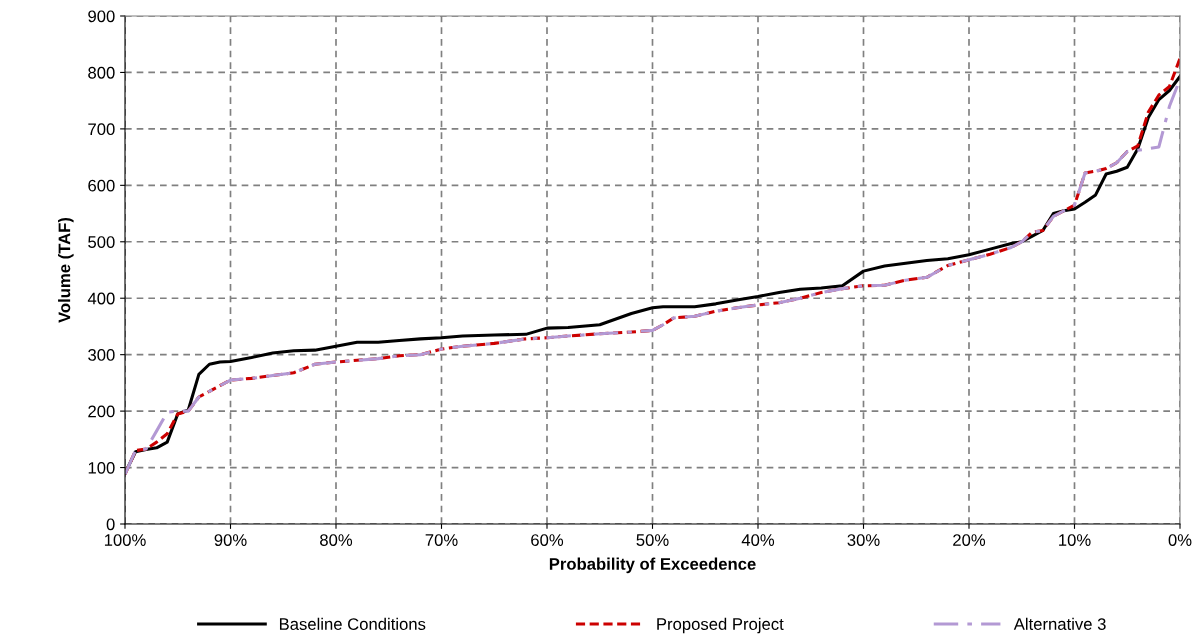 The image size is (1204, 640). I want to click on y-tick-label: 400, so click(101, 298).